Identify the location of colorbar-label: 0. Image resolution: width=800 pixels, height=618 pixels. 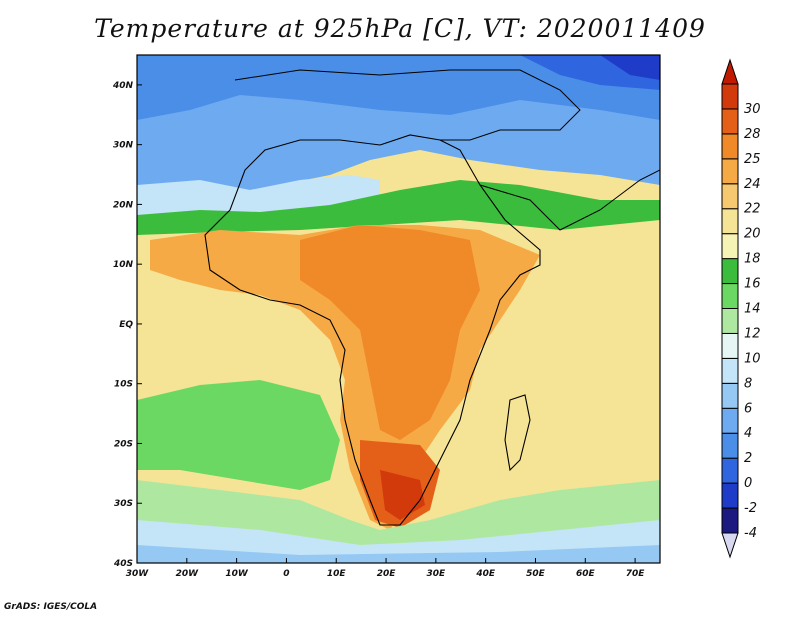
(748, 483).